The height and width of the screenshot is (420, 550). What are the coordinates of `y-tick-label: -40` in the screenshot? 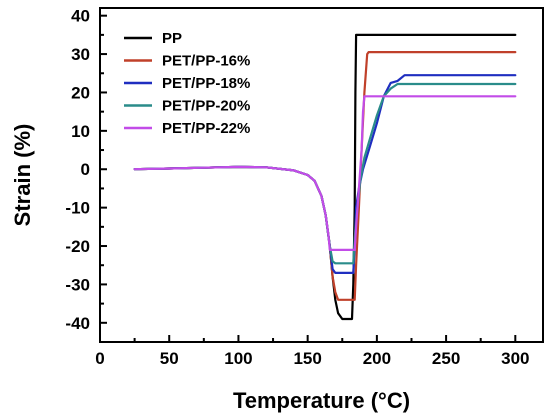 It's located at (77, 323).